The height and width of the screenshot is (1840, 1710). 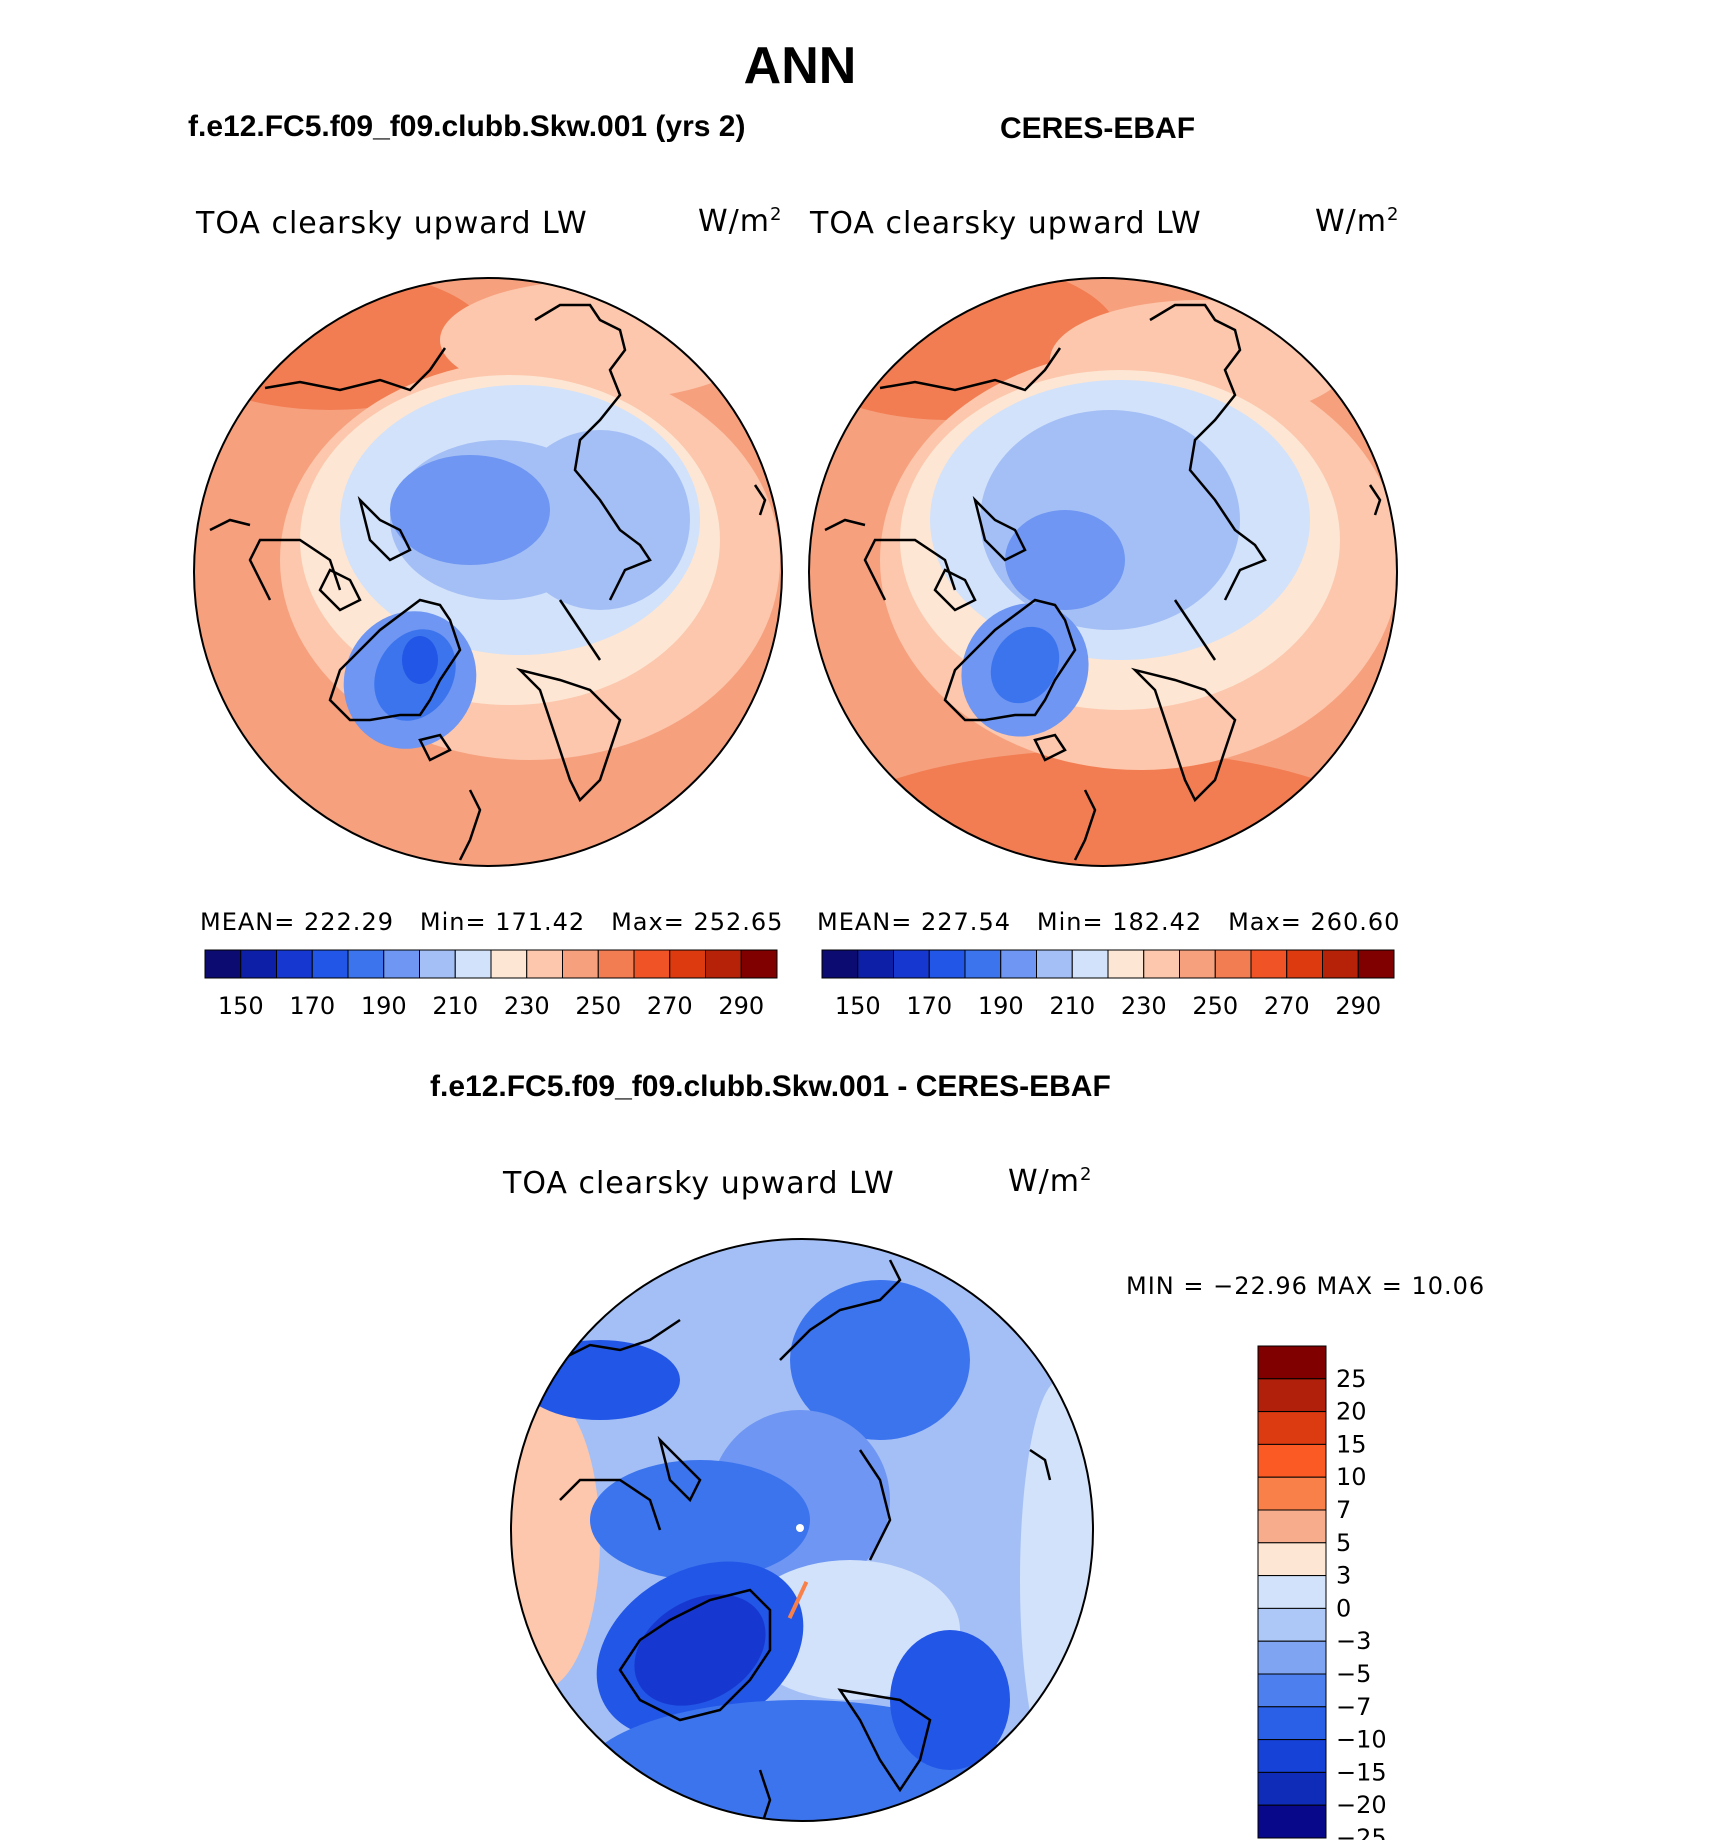 What do you see at coordinates (1353, 1674) in the screenshot?
I see `difference-colorbar-tick-label: −5` at bounding box center [1353, 1674].